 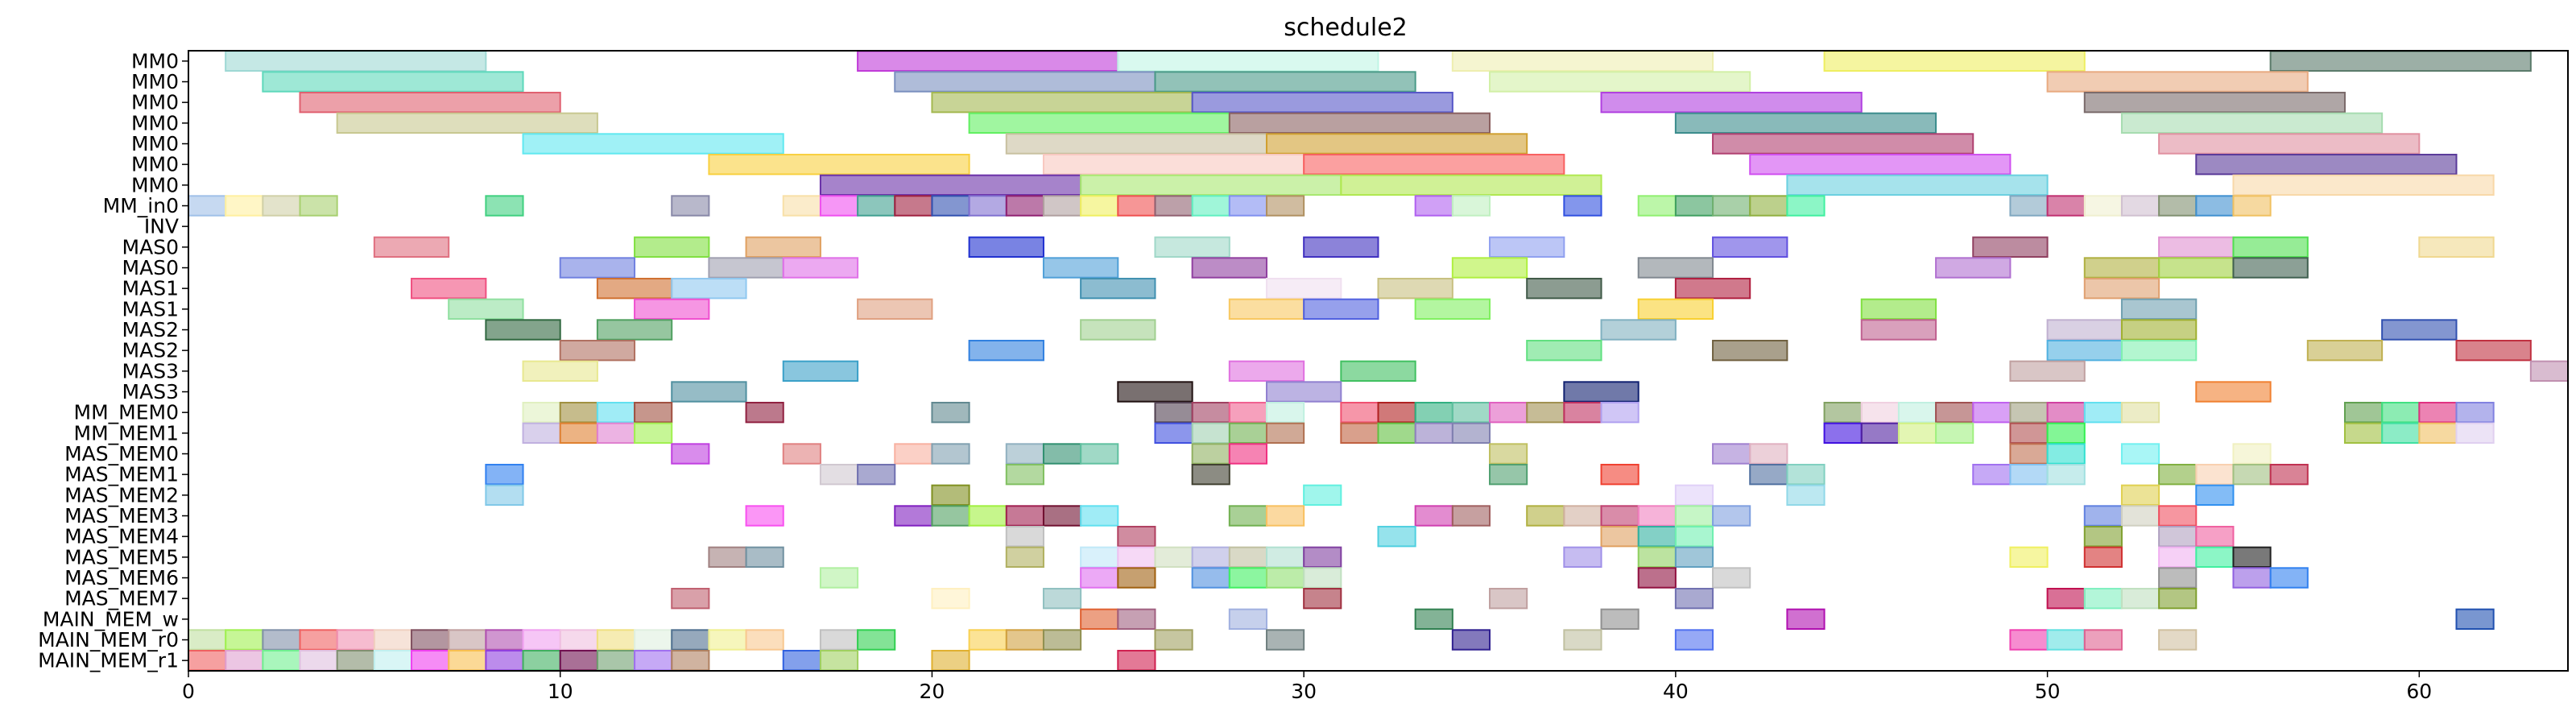 What do you see at coordinates (2048, 692) in the screenshot?
I see `x-tick-label: 50` at bounding box center [2048, 692].